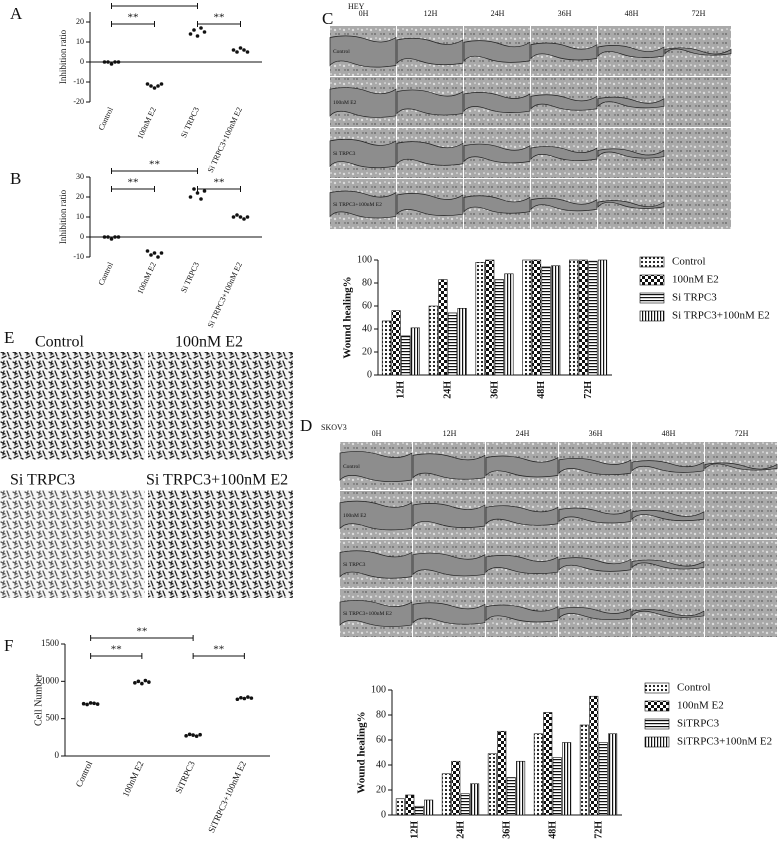 The width and height of the screenshot is (778, 846). I want to click on x-tick-label: SiTRPC3+100nM E2, so click(227, 796).